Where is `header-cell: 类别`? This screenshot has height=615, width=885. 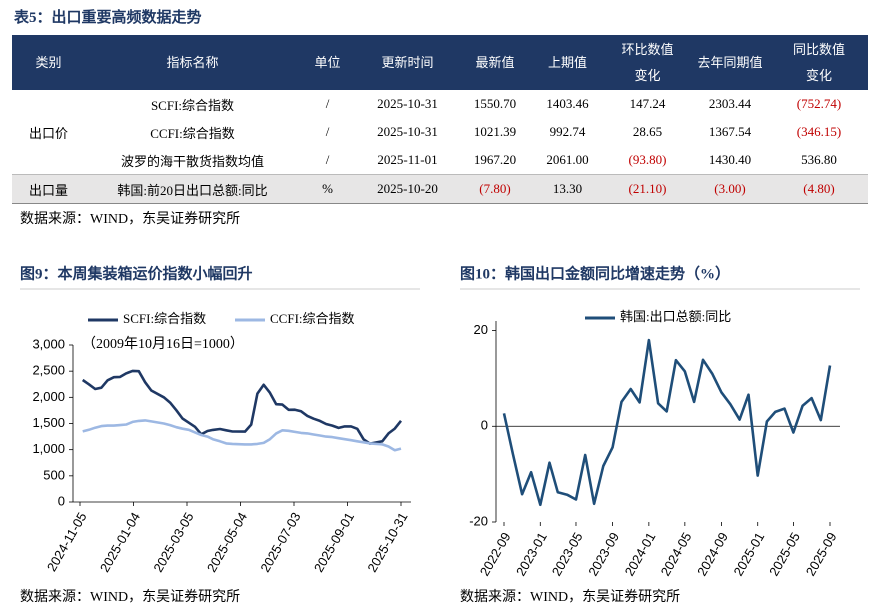
header-cell: 类别 is located at coordinates (48, 62).